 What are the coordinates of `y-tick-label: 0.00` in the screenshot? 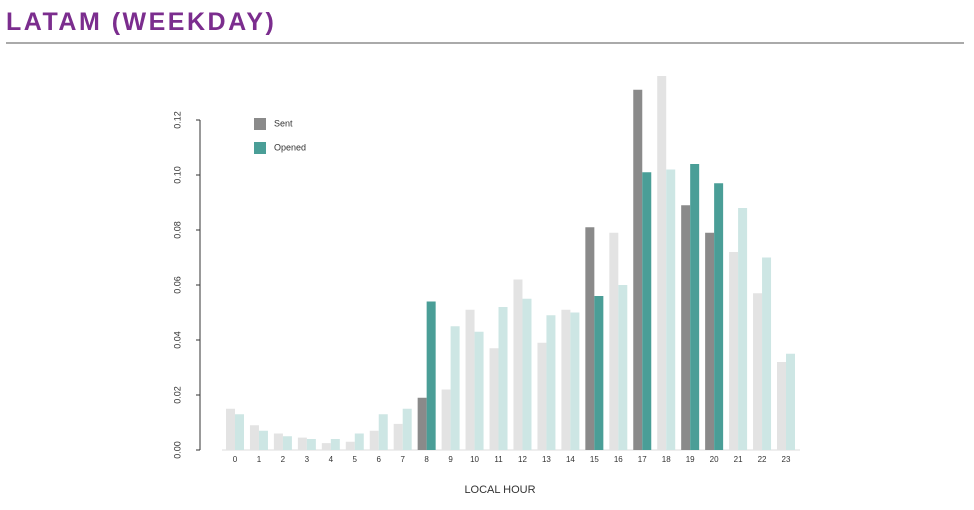 It's located at (177, 450).